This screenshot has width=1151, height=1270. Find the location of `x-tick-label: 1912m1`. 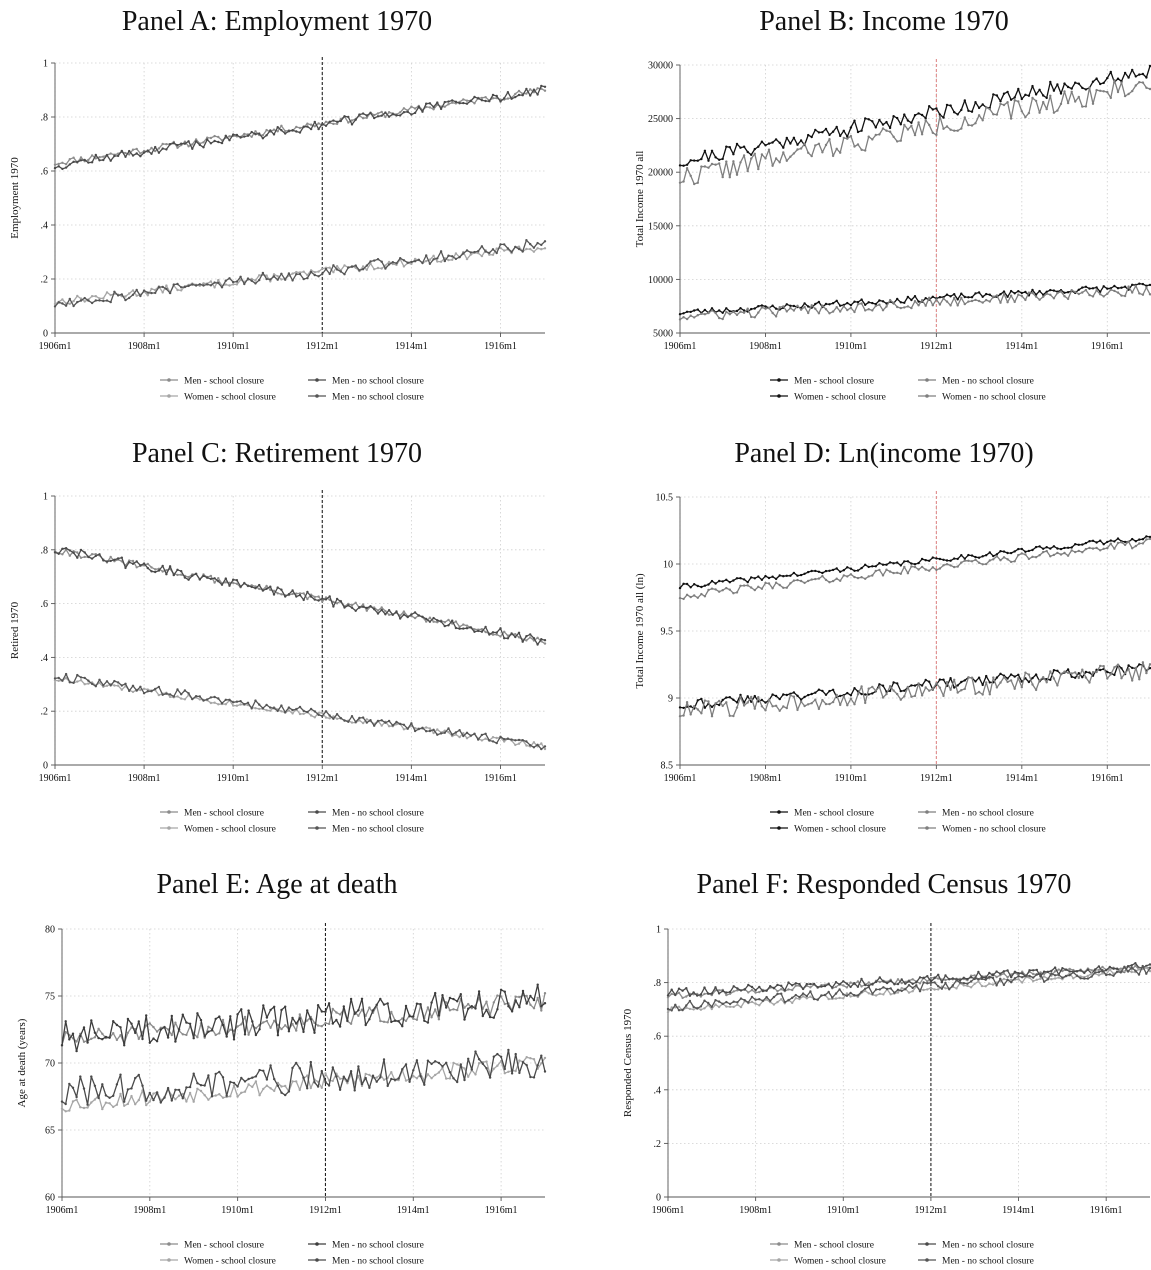

x-tick-label: 1912m1 is located at coordinates (322, 346).